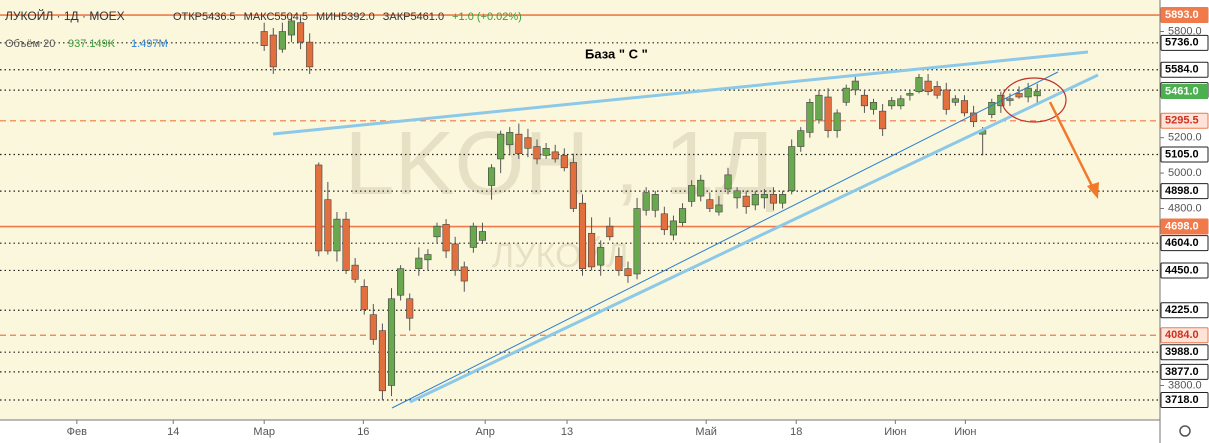 The height and width of the screenshot is (443, 1209). Describe the element at coordinates (1185, 385) in the screenshot. I see `y-tick-label: 3800.0` at that location.